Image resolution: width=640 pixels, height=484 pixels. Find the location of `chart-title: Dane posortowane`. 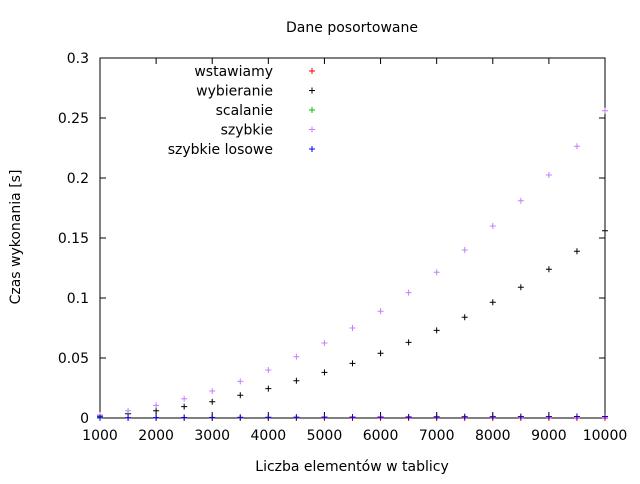

chart-title: Dane posortowane is located at coordinates (352, 28).